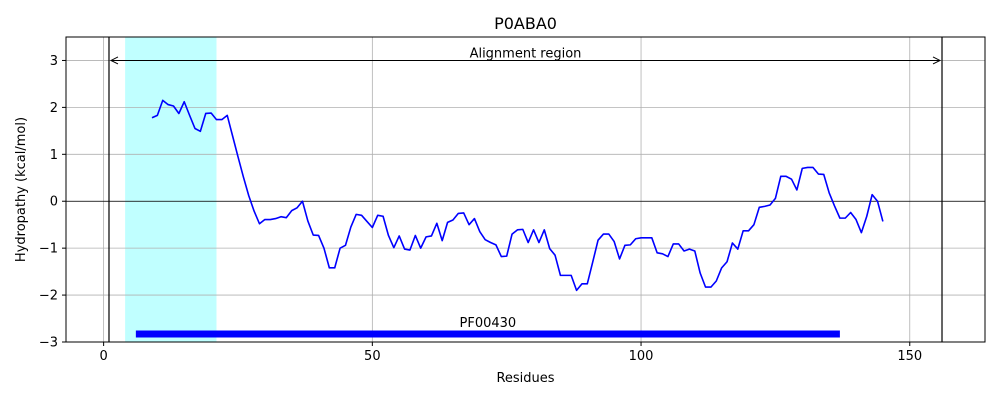 Image resolution: width=1000 pixels, height=400 pixels. What do you see at coordinates (103, 356) in the screenshot?
I see `x-tick-label: 0` at bounding box center [103, 356].